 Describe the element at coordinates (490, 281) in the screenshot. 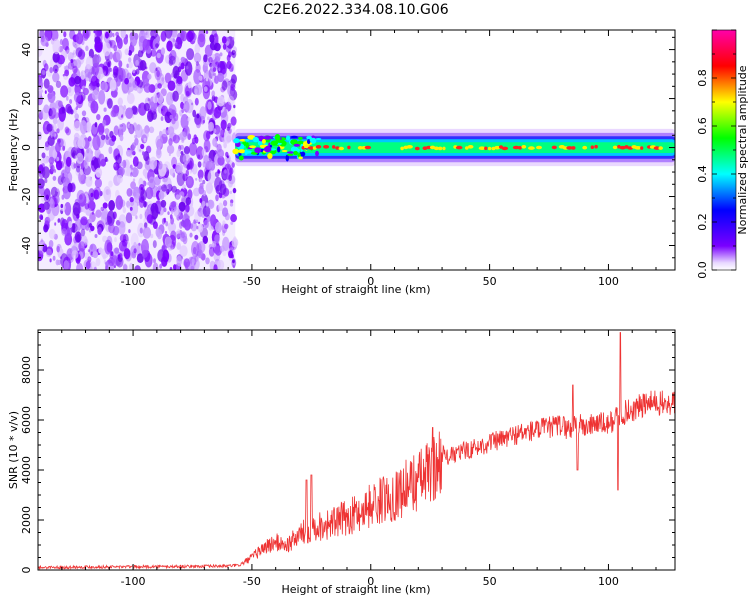

I see `x-tick-label: 50` at that location.